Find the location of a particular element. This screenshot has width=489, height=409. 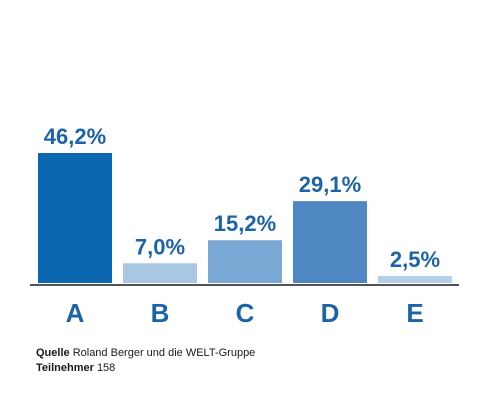

bar-a is located at coordinates (75, 218).